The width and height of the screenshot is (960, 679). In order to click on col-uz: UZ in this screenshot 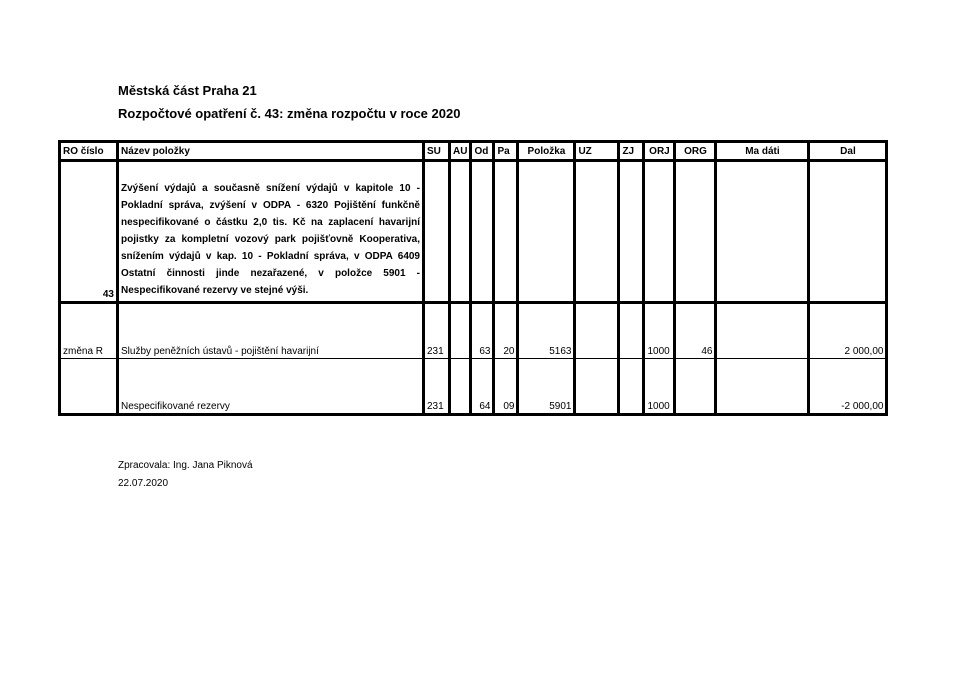, I will do `click(597, 151)`.